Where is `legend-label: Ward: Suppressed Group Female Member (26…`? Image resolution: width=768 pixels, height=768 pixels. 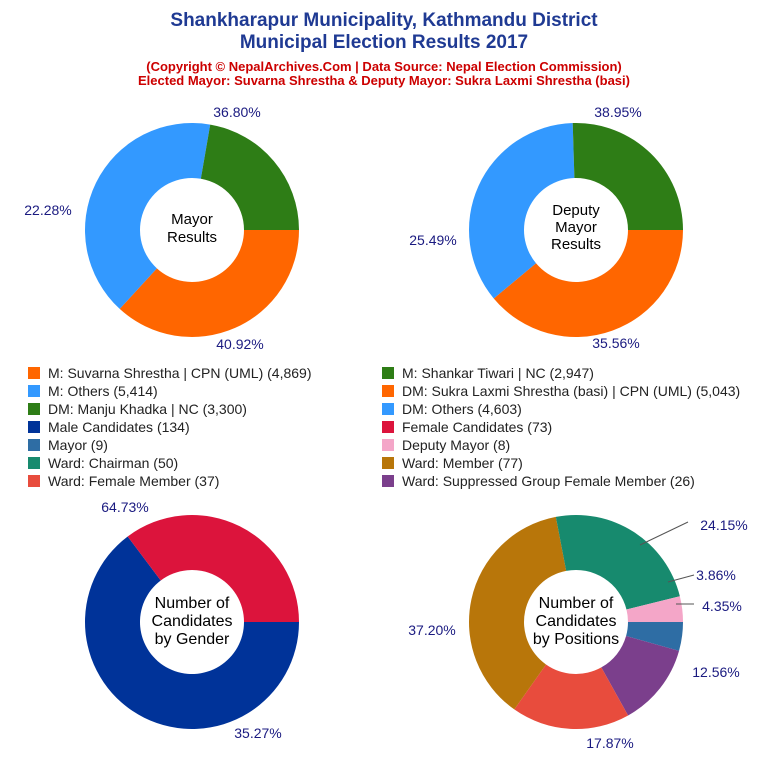 legend-label: Ward: Suppressed Group Female Member (26… is located at coordinates (548, 481).